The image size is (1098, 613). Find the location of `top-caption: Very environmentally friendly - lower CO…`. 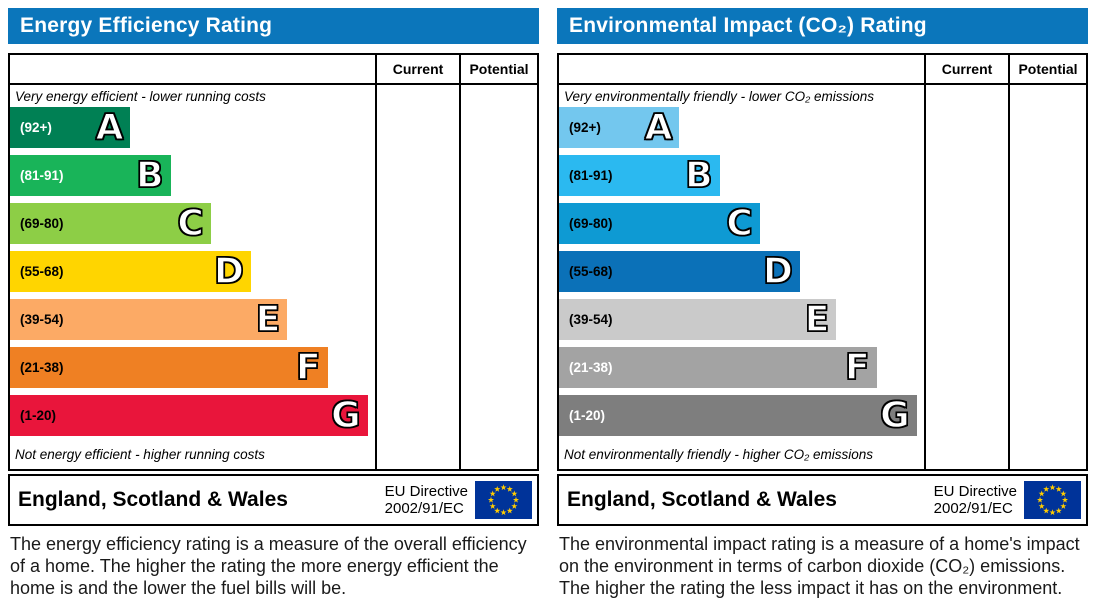

top-caption: Very environmentally friendly - lower CO… is located at coordinates (719, 96).